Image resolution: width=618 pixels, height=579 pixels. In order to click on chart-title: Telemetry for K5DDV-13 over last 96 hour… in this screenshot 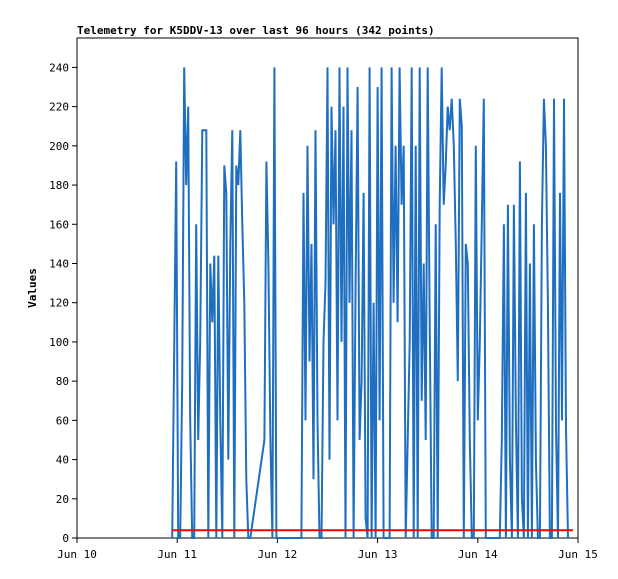, I will do `click(256, 30)`.